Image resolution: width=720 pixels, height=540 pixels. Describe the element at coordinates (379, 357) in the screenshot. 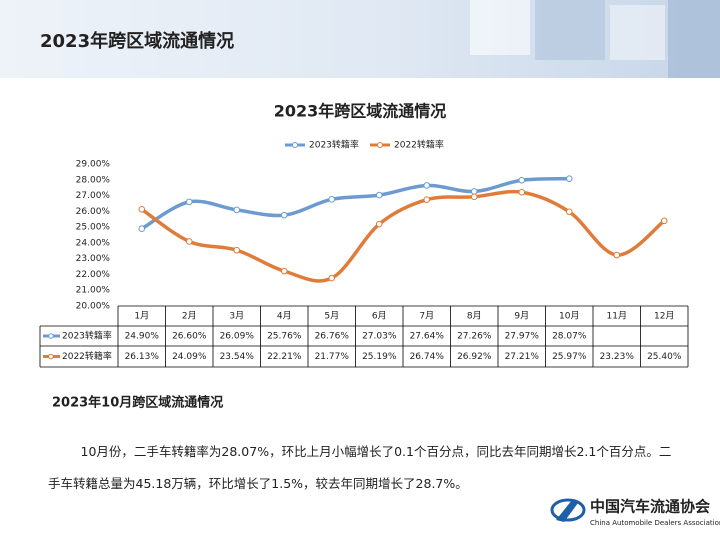

I see `table-value: 25.19%` at that location.